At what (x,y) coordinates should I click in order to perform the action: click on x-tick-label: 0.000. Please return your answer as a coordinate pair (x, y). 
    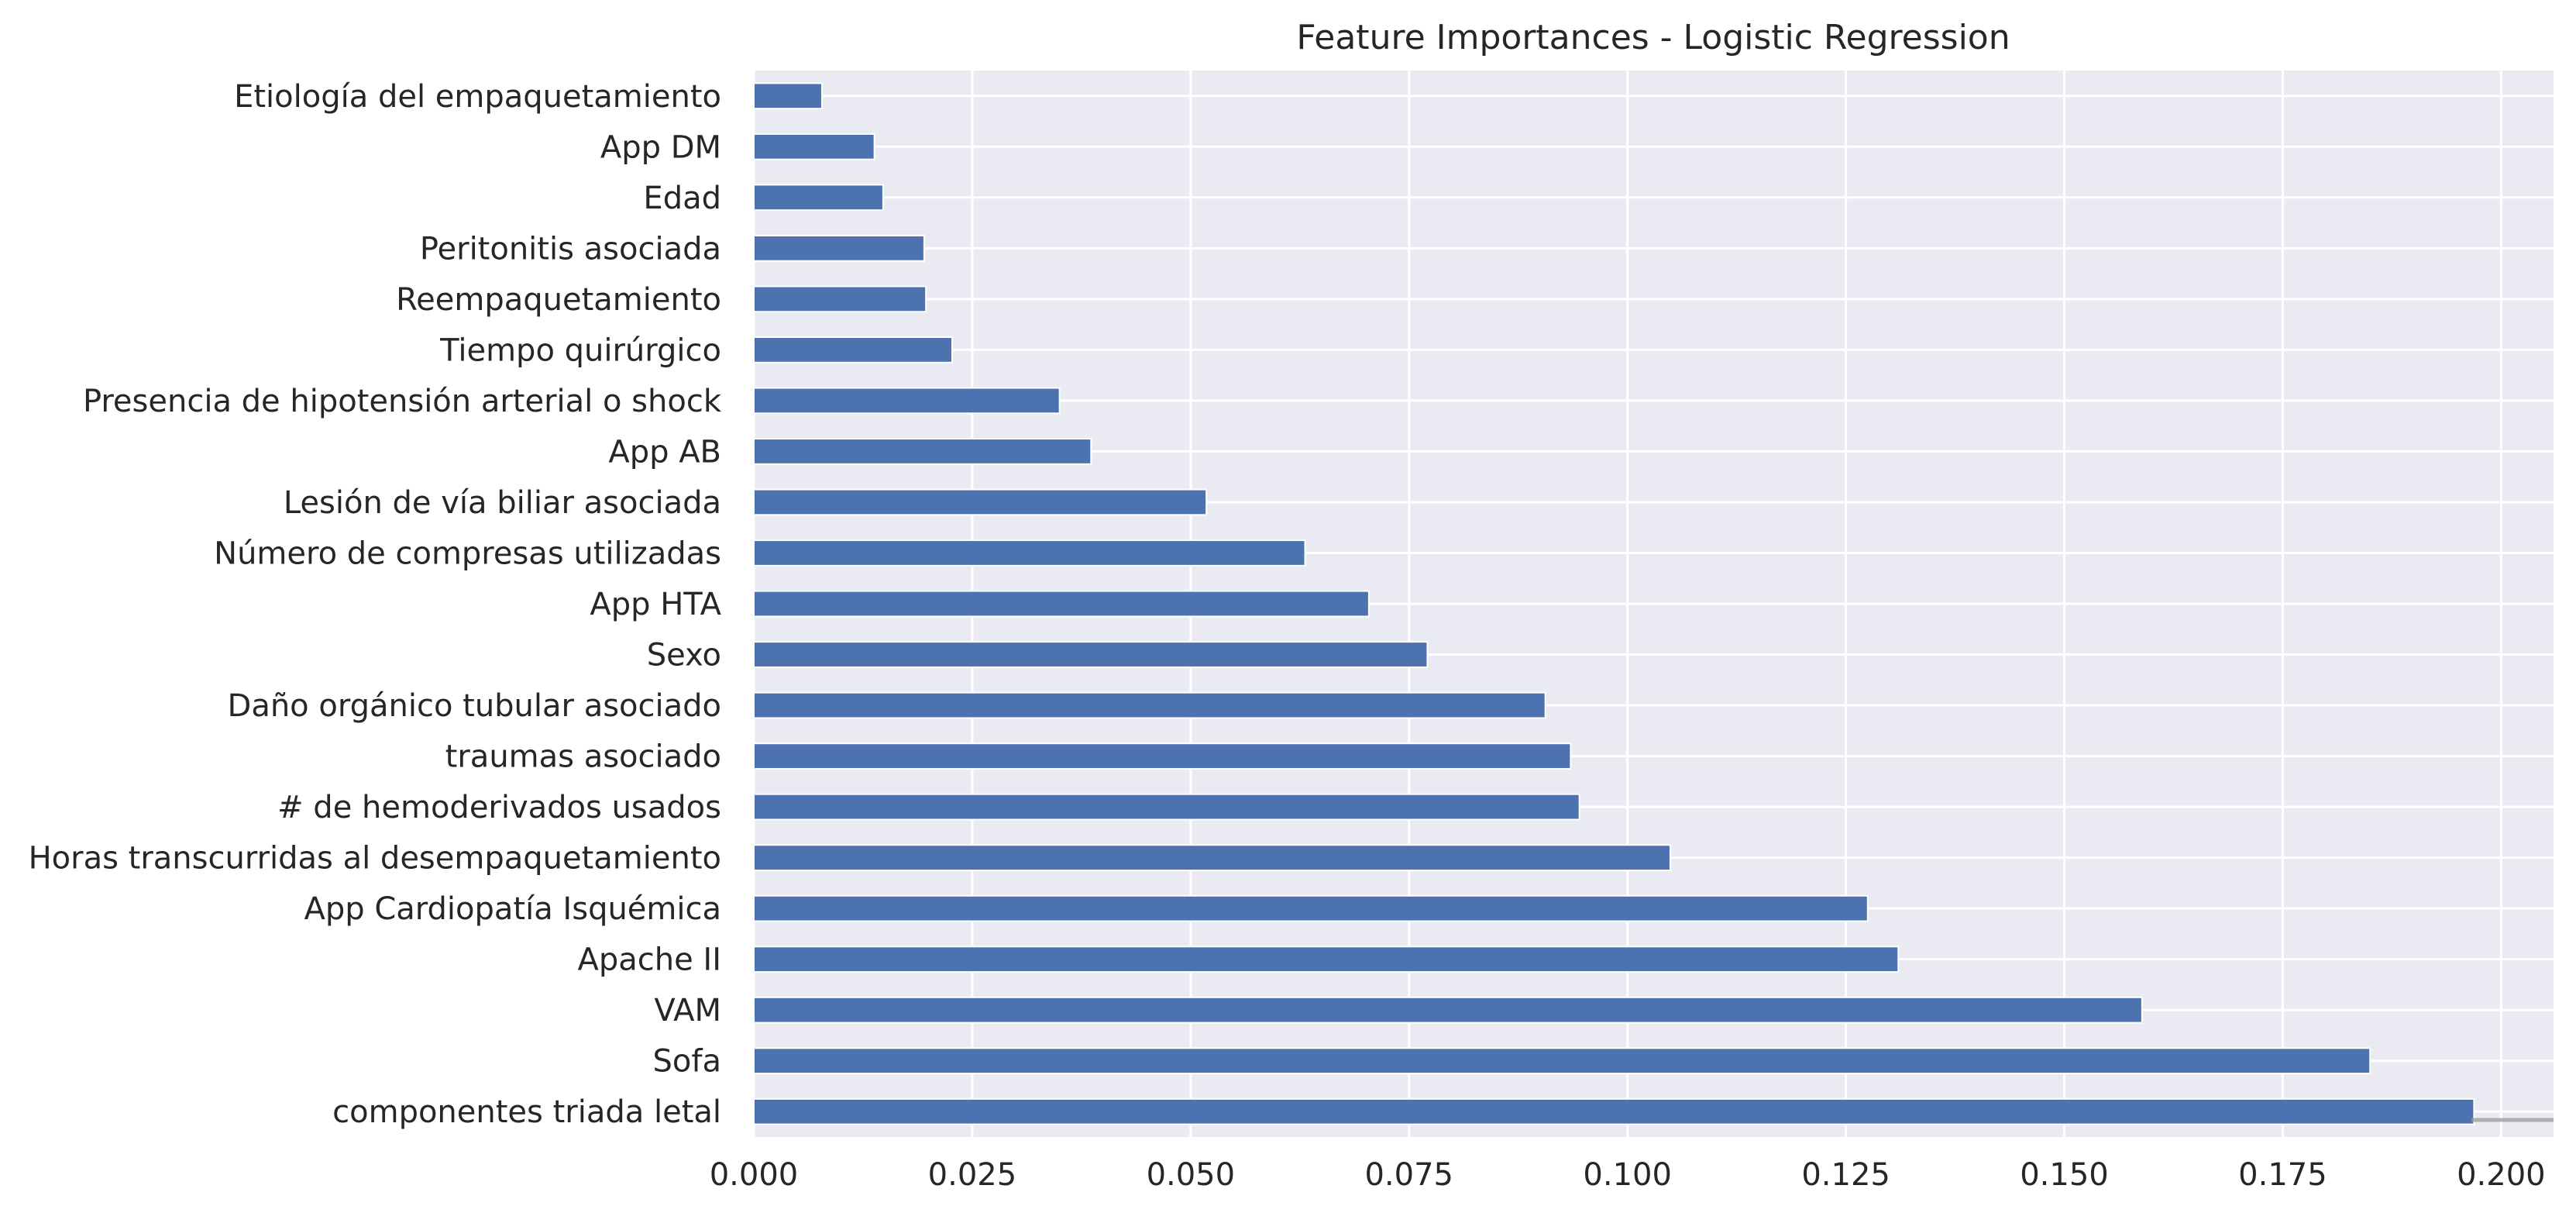
    Looking at the image, I should click on (754, 1175).